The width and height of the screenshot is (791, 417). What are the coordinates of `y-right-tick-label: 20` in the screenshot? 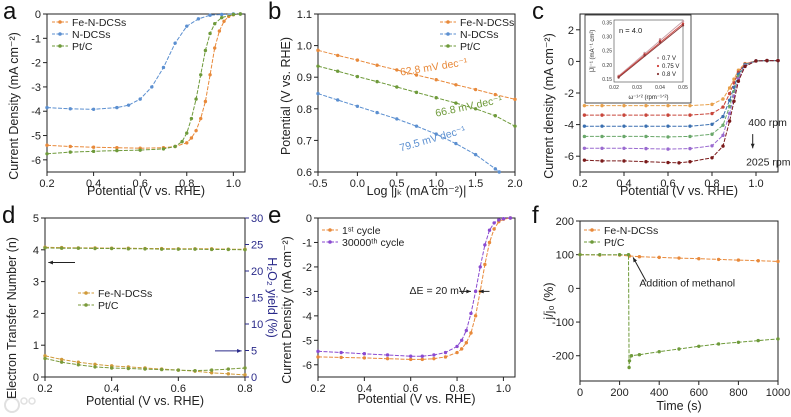 It's located at (257, 272).